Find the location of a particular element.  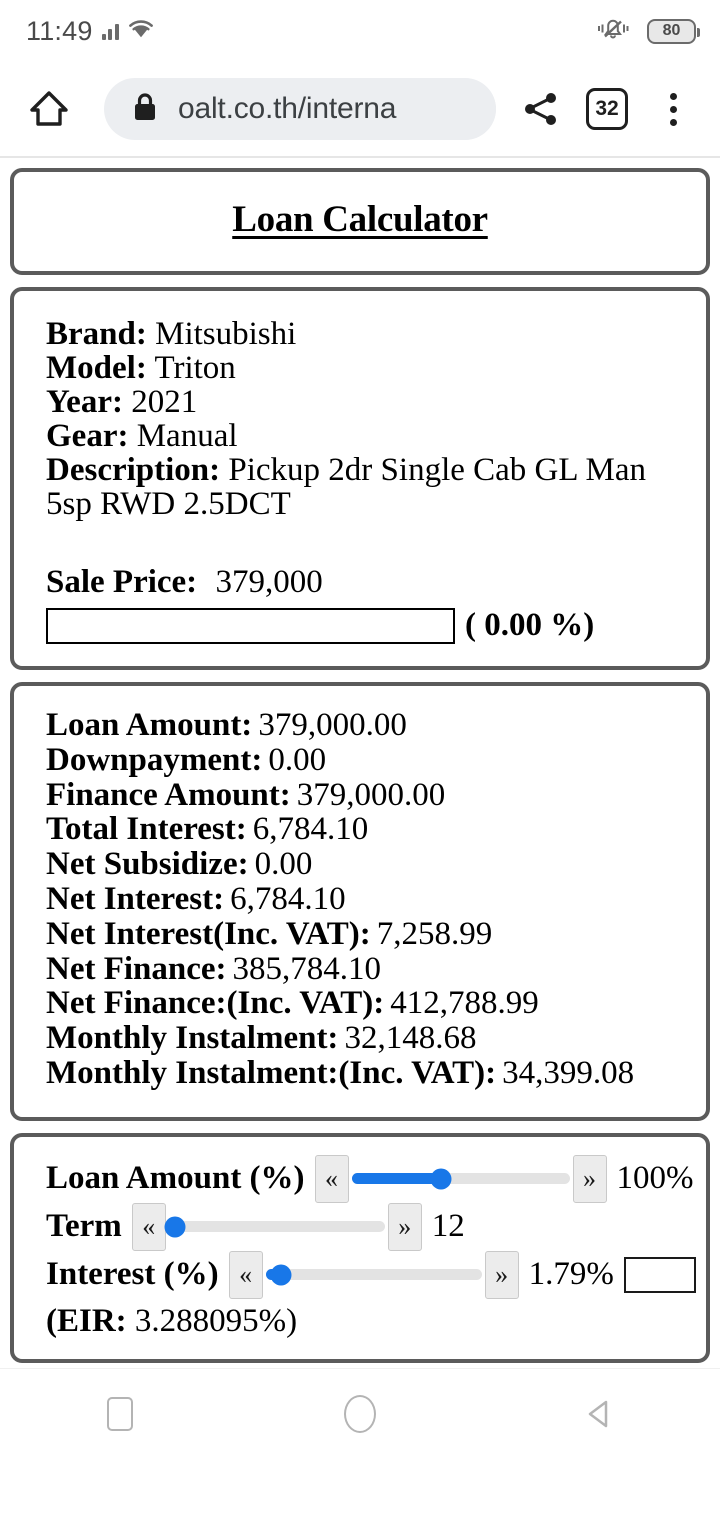

interest-slider-row: Interest (%) « » 1.79% is located at coordinates (360, 1274).